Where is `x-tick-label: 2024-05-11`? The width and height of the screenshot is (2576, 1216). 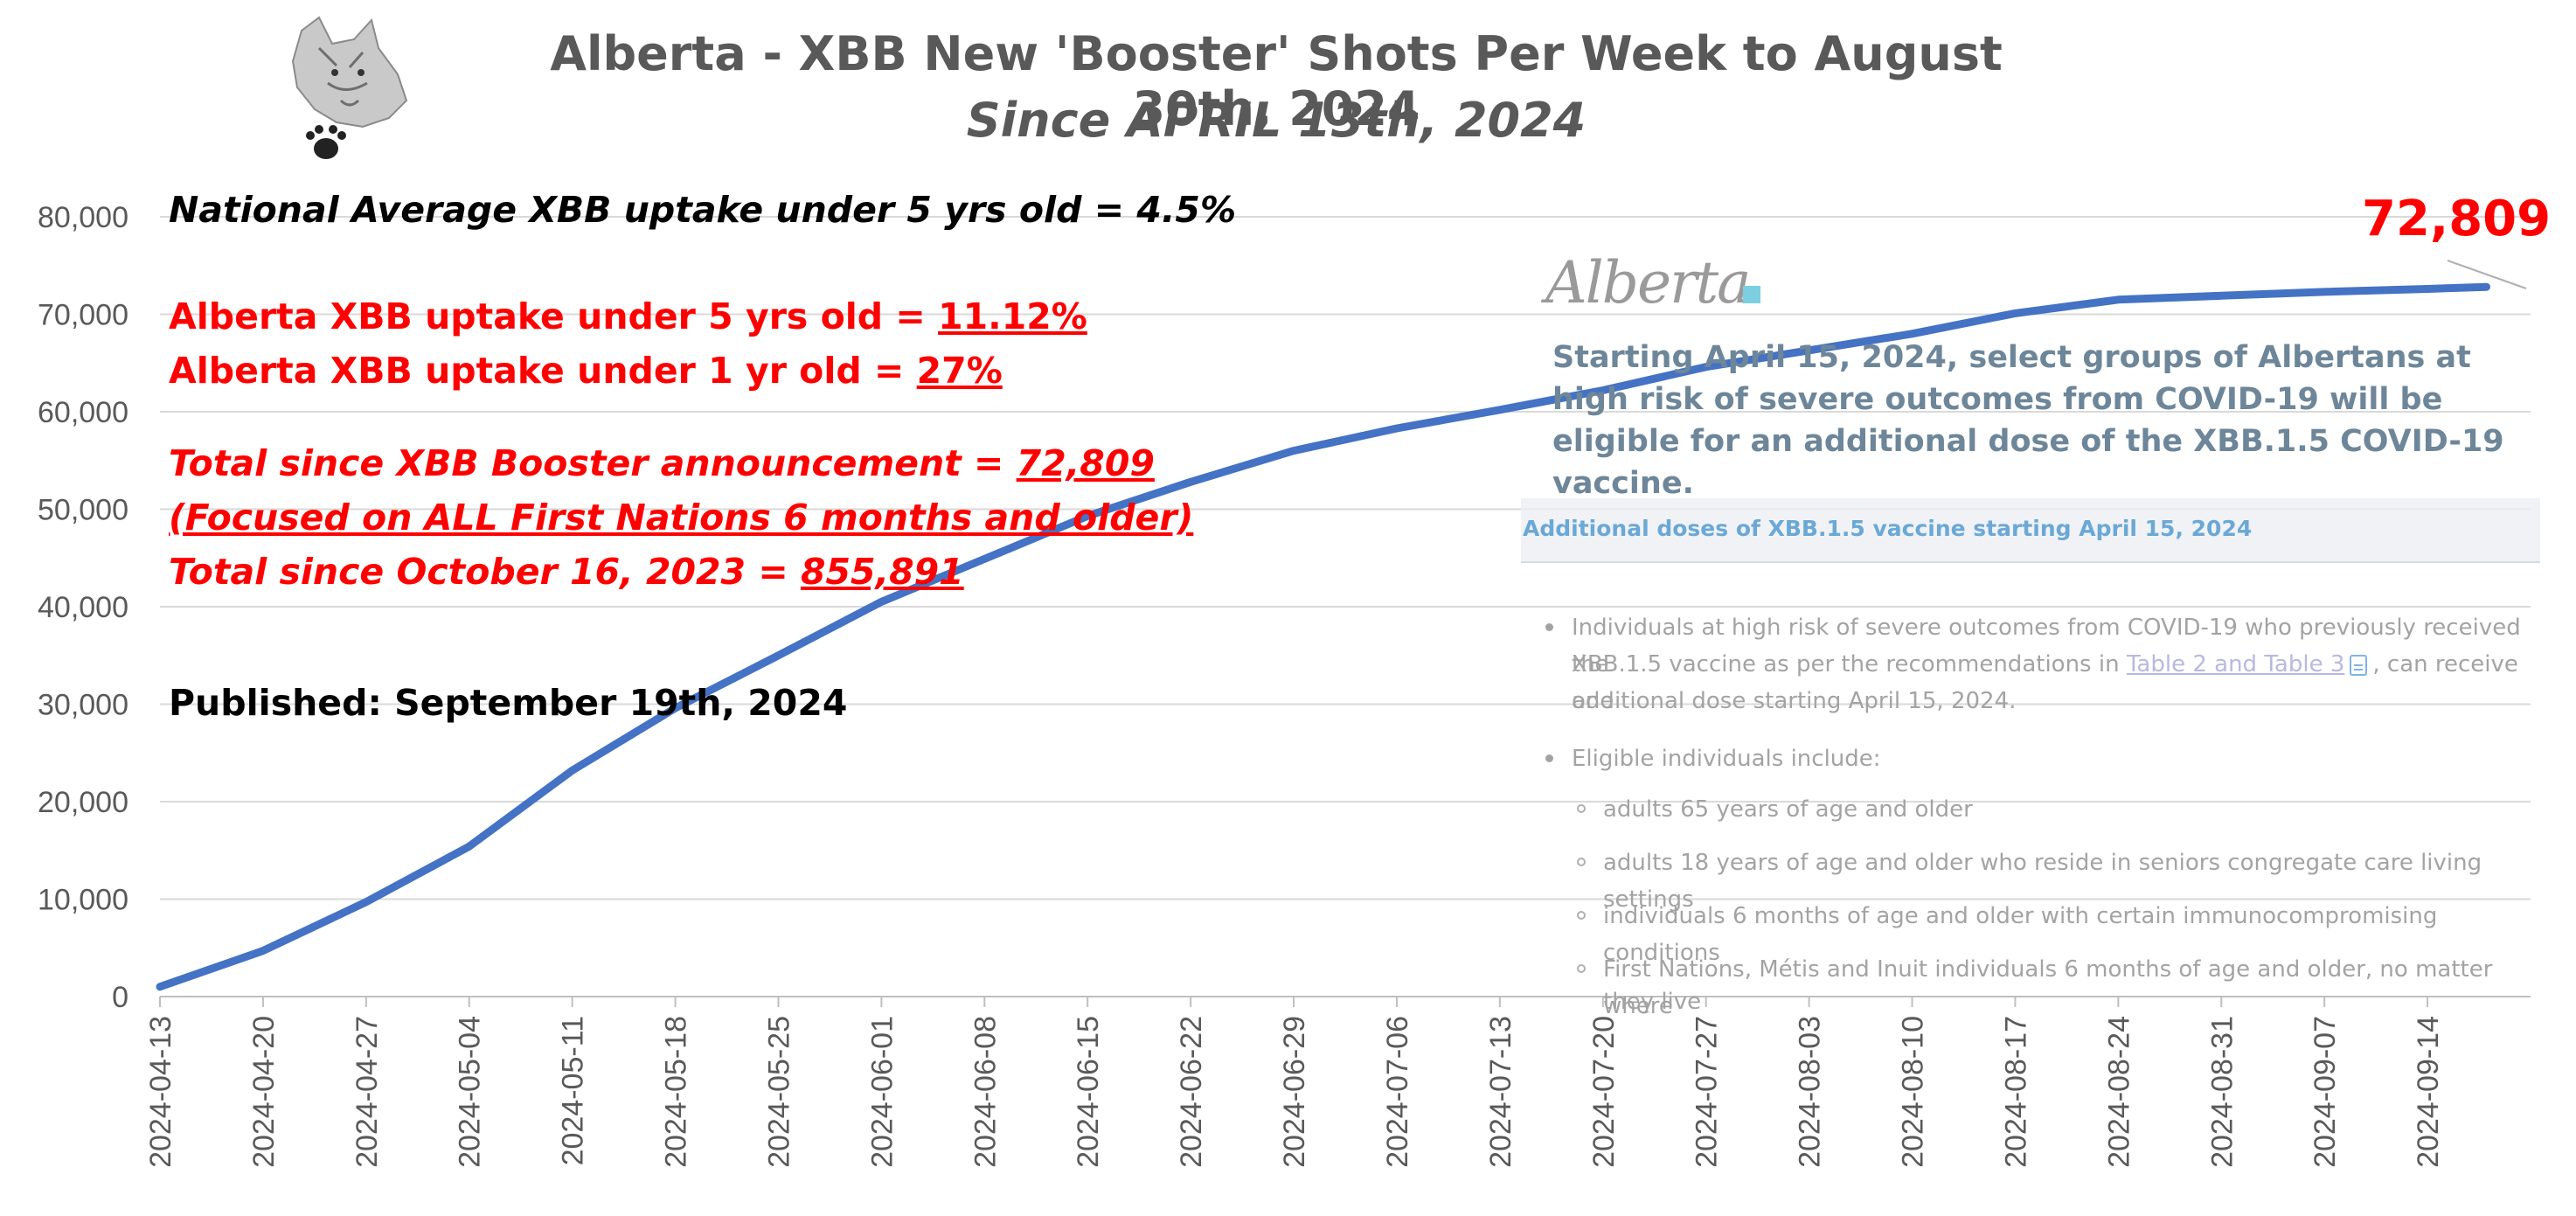
x-tick-label: 2024-05-11 is located at coordinates (573, 1090).